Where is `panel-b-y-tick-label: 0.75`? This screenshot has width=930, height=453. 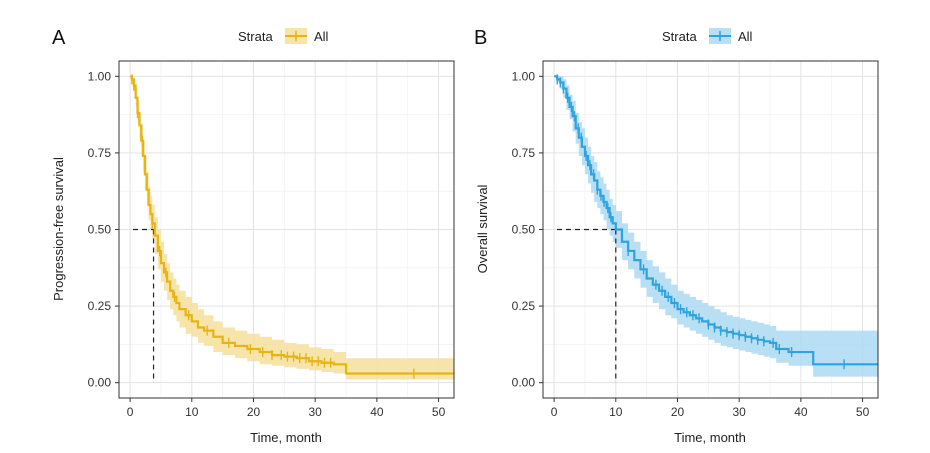
panel-b-y-tick-label: 0.75 is located at coordinates (524, 153).